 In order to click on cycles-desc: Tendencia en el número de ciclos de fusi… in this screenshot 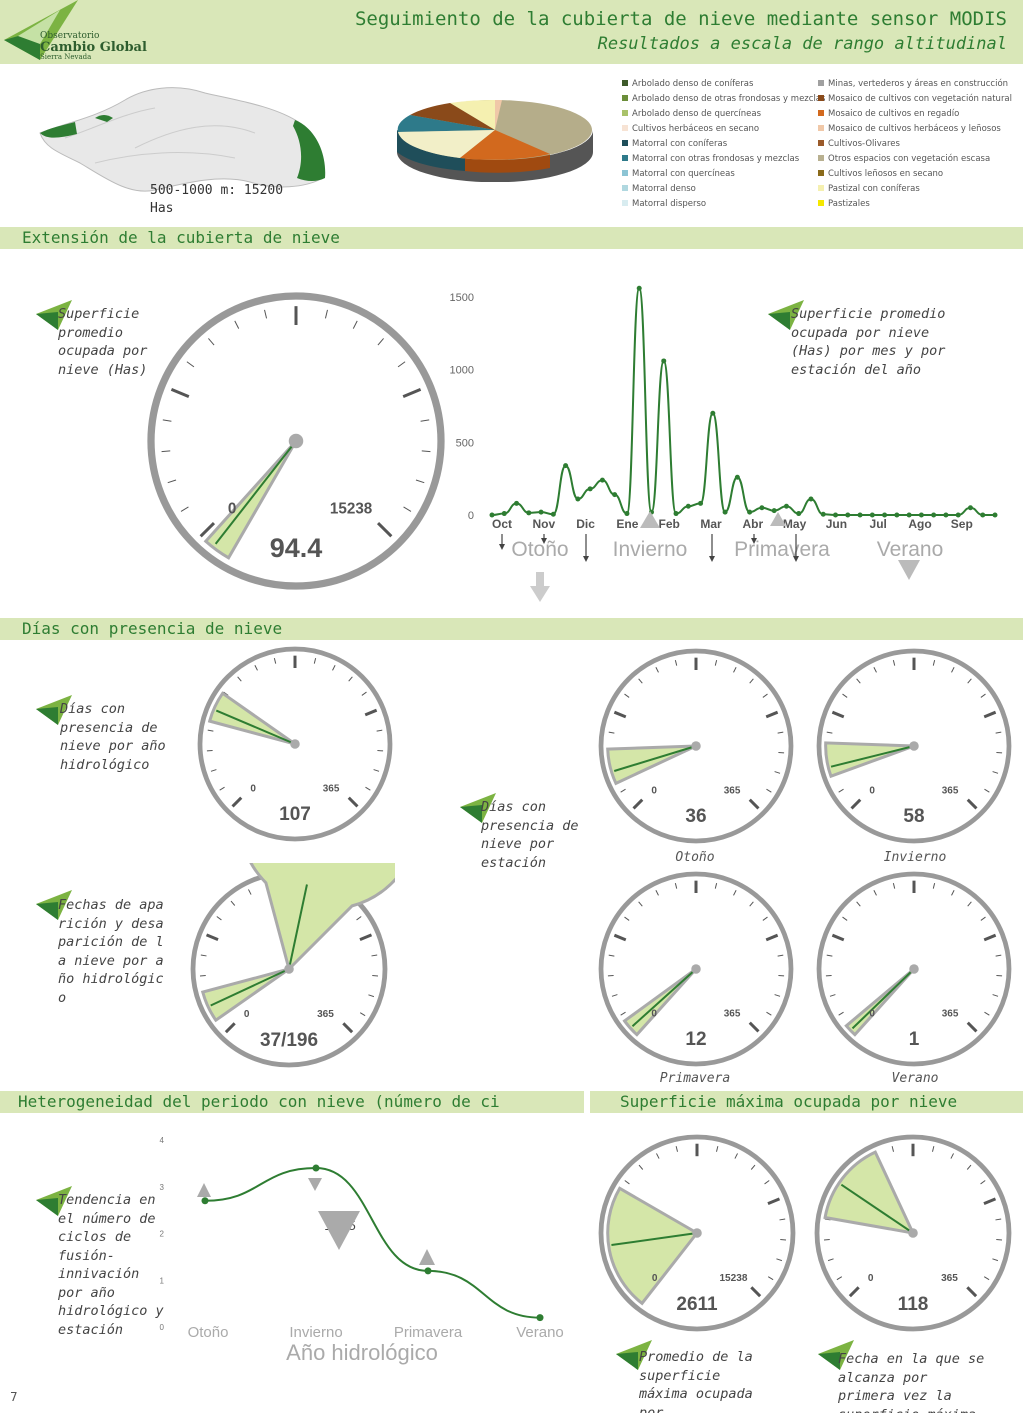, I will do `click(111, 1265)`.